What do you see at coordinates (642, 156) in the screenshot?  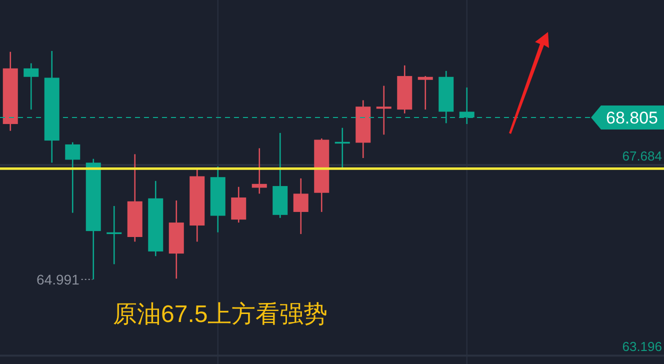 I see `y-tick-label: 67.684` at bounding box center [642, 156].